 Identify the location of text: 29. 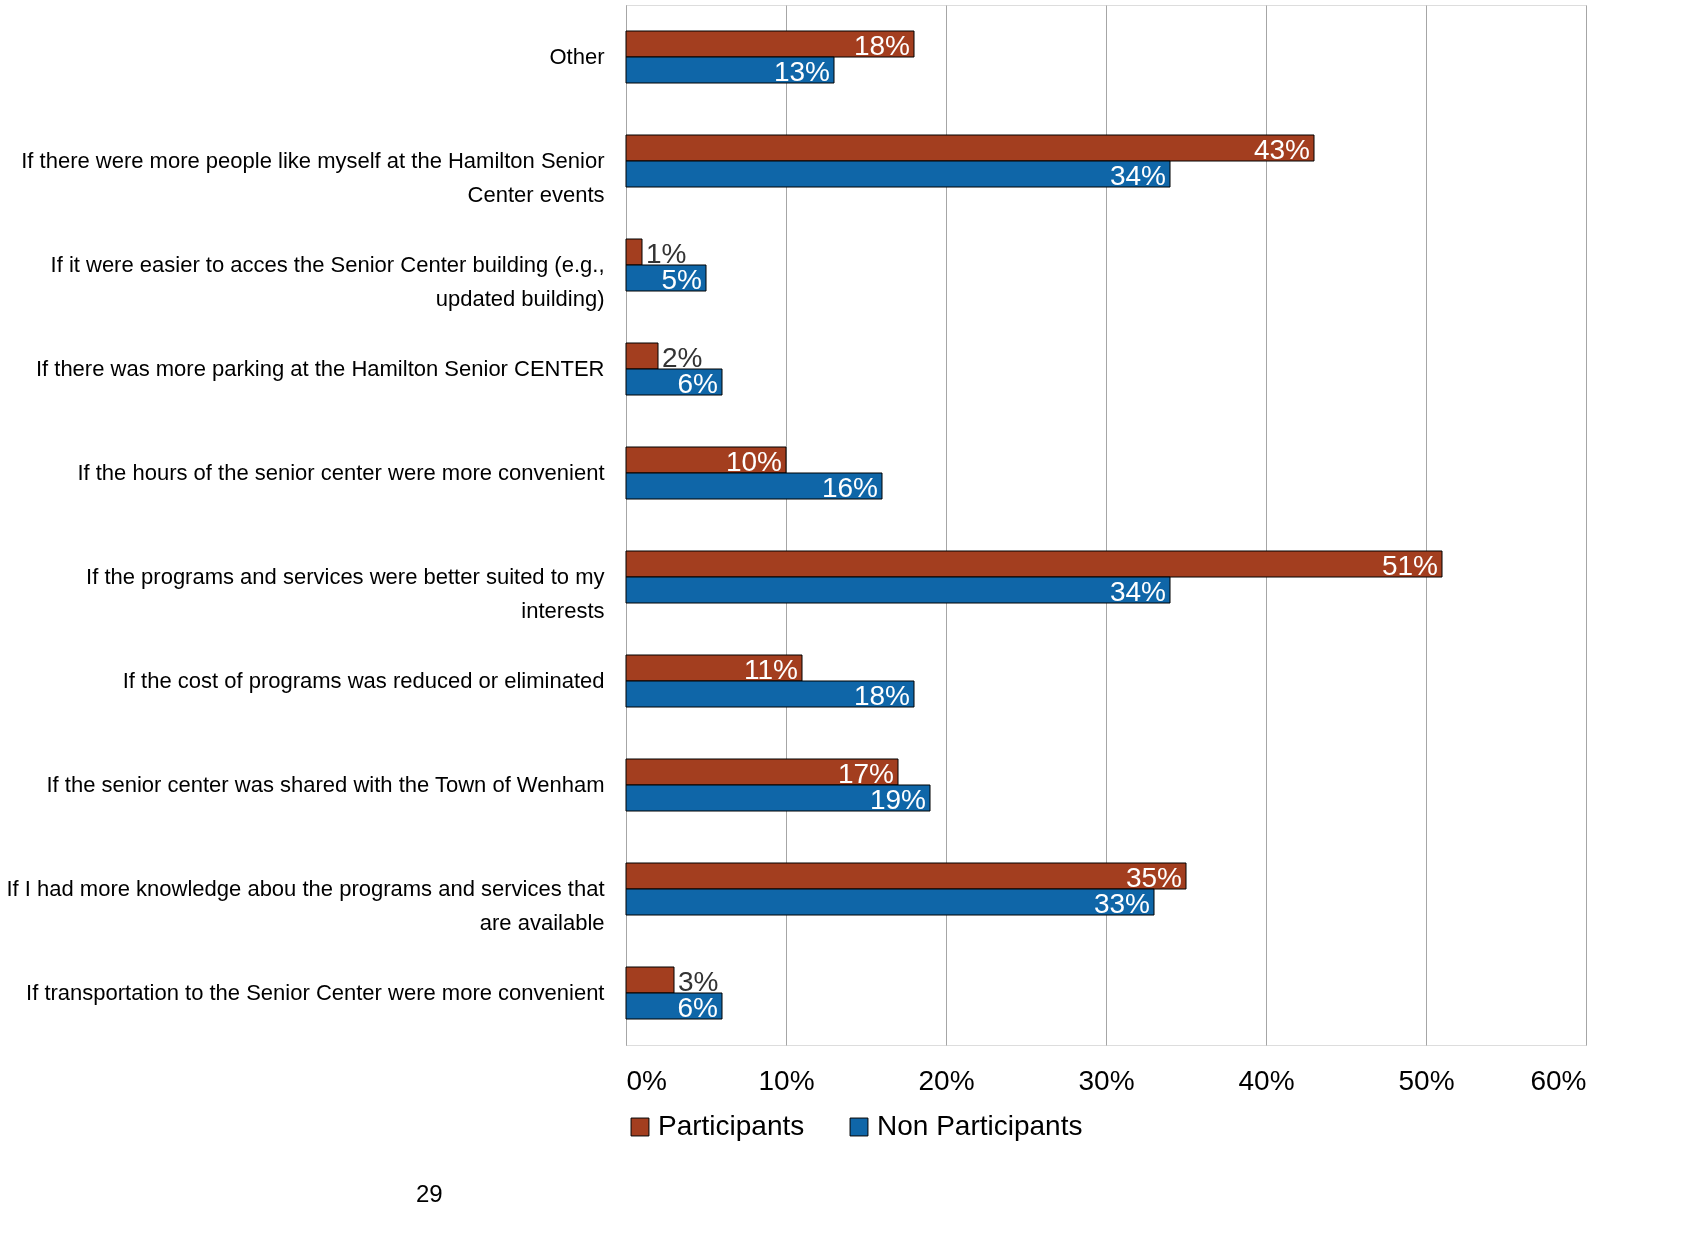
(429, 1193).